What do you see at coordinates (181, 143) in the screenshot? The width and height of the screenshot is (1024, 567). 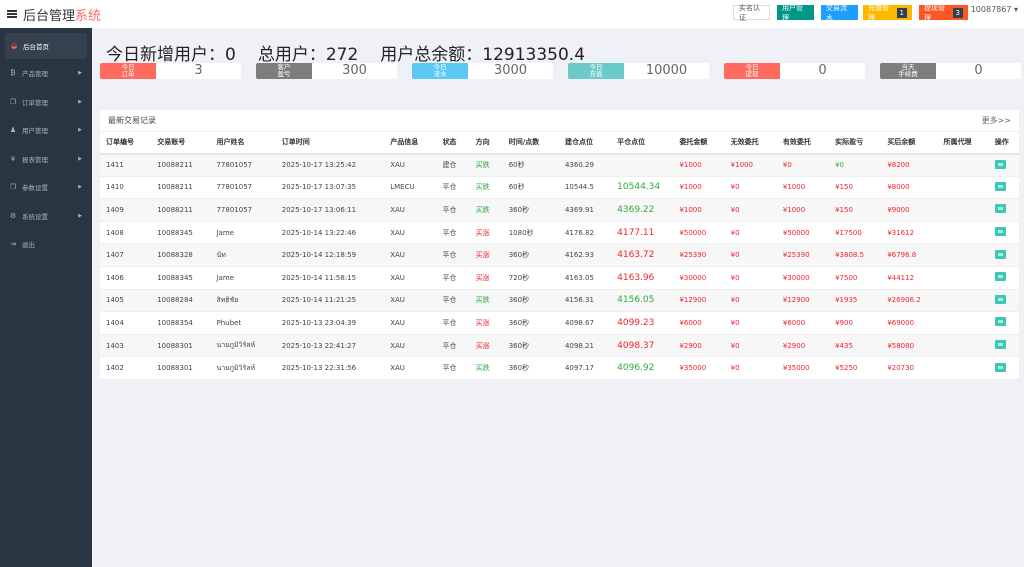 I see `column-header: 交易账号` at bounding box center [181, 143].